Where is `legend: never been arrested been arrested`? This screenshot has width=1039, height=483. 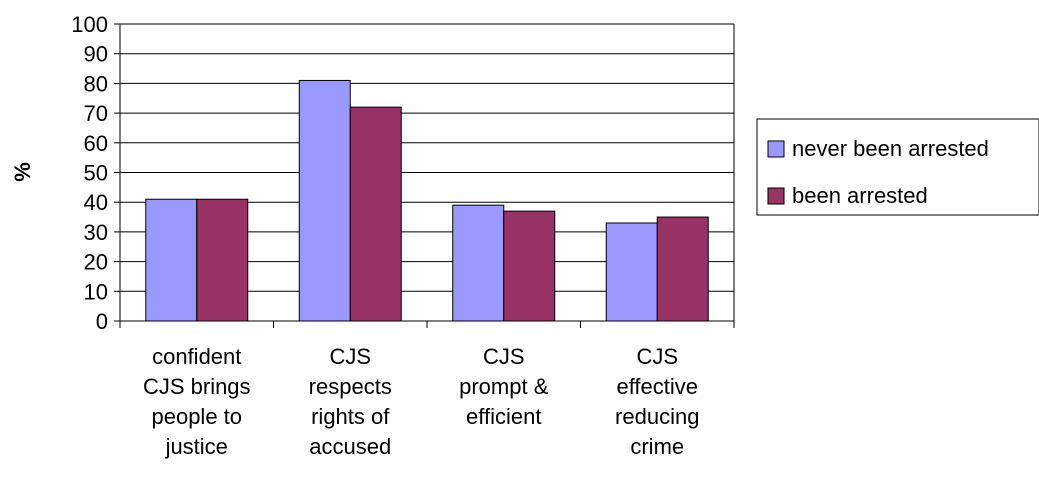 legend: never been arrested been arrested is located at coordinates (897, 167).